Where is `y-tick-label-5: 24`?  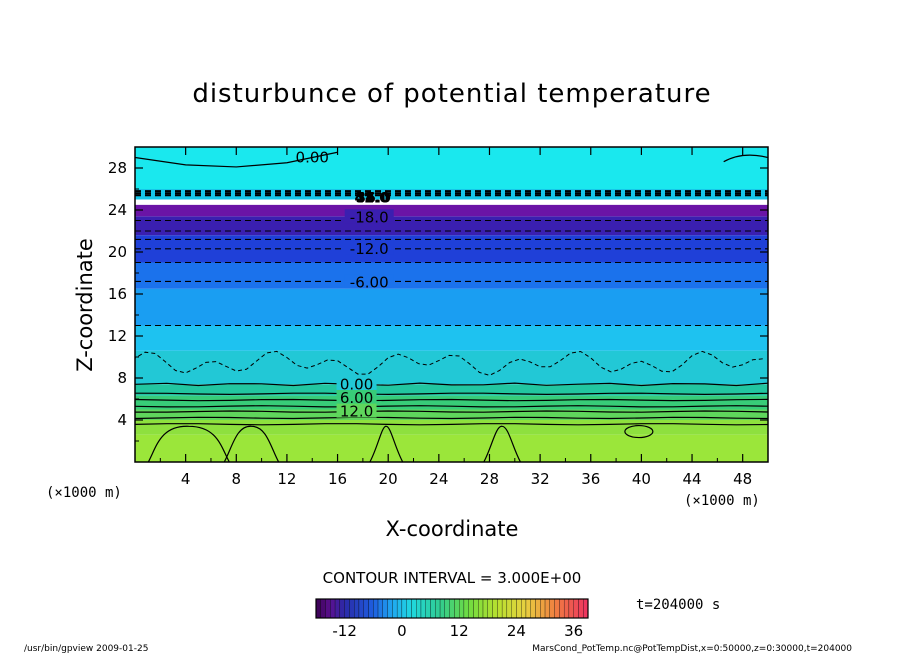
y-tick-label-5: 24 is located at coordinates (117, 210).